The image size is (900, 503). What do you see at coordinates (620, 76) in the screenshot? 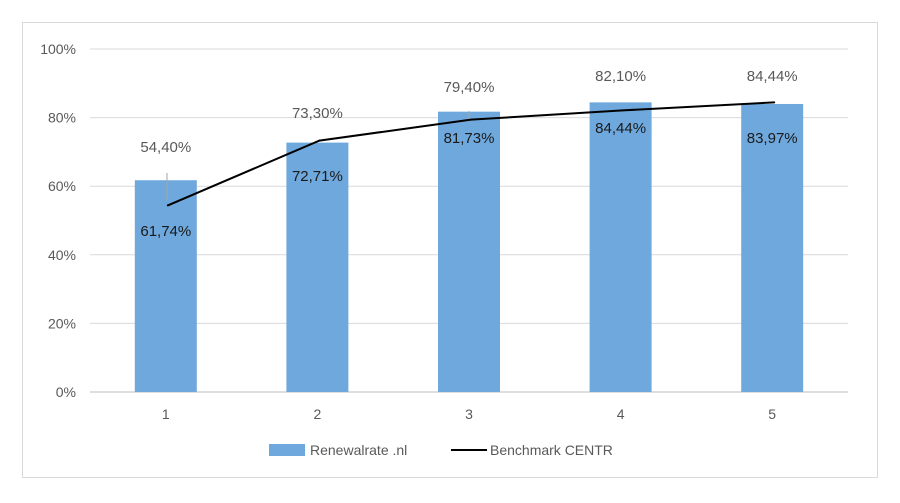
I see `line-data-label: 82,10%` at bounding box center [620, 76].